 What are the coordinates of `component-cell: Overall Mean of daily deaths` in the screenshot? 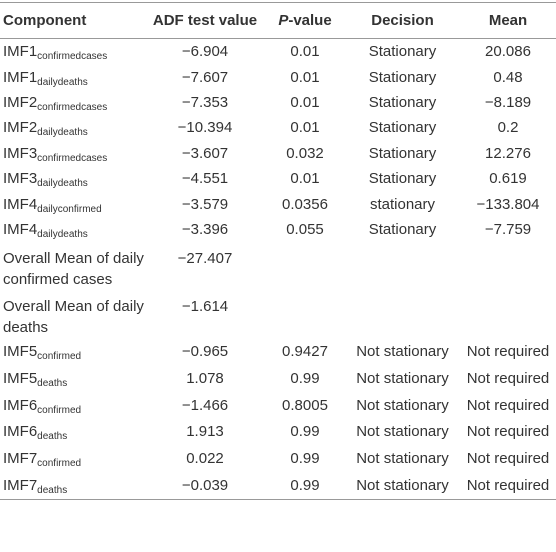 It's located at (72, 314).